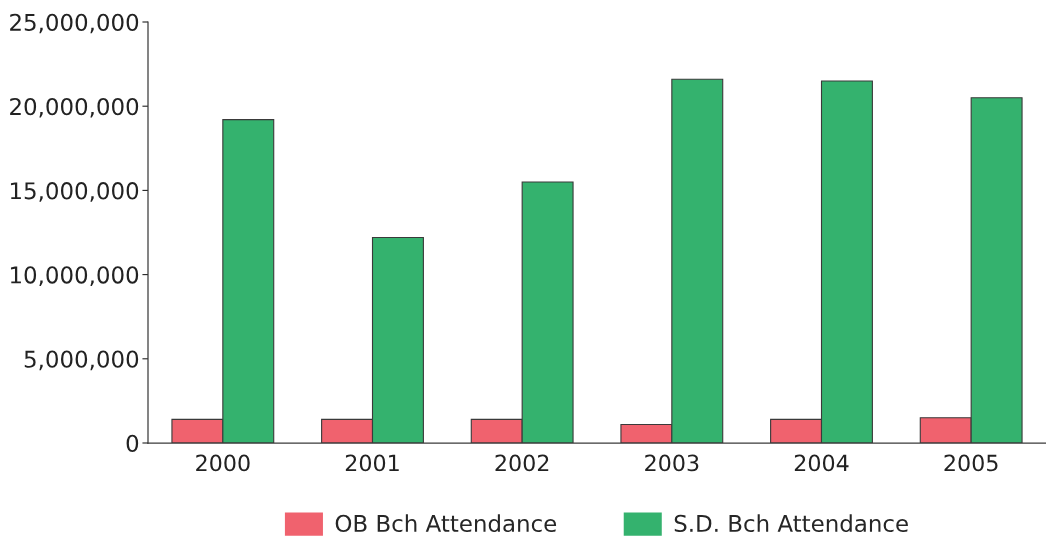  Describe the element at coordinates (74, 276) in the screenshot. I see `y-tick-label: 10,000,000` at that location.